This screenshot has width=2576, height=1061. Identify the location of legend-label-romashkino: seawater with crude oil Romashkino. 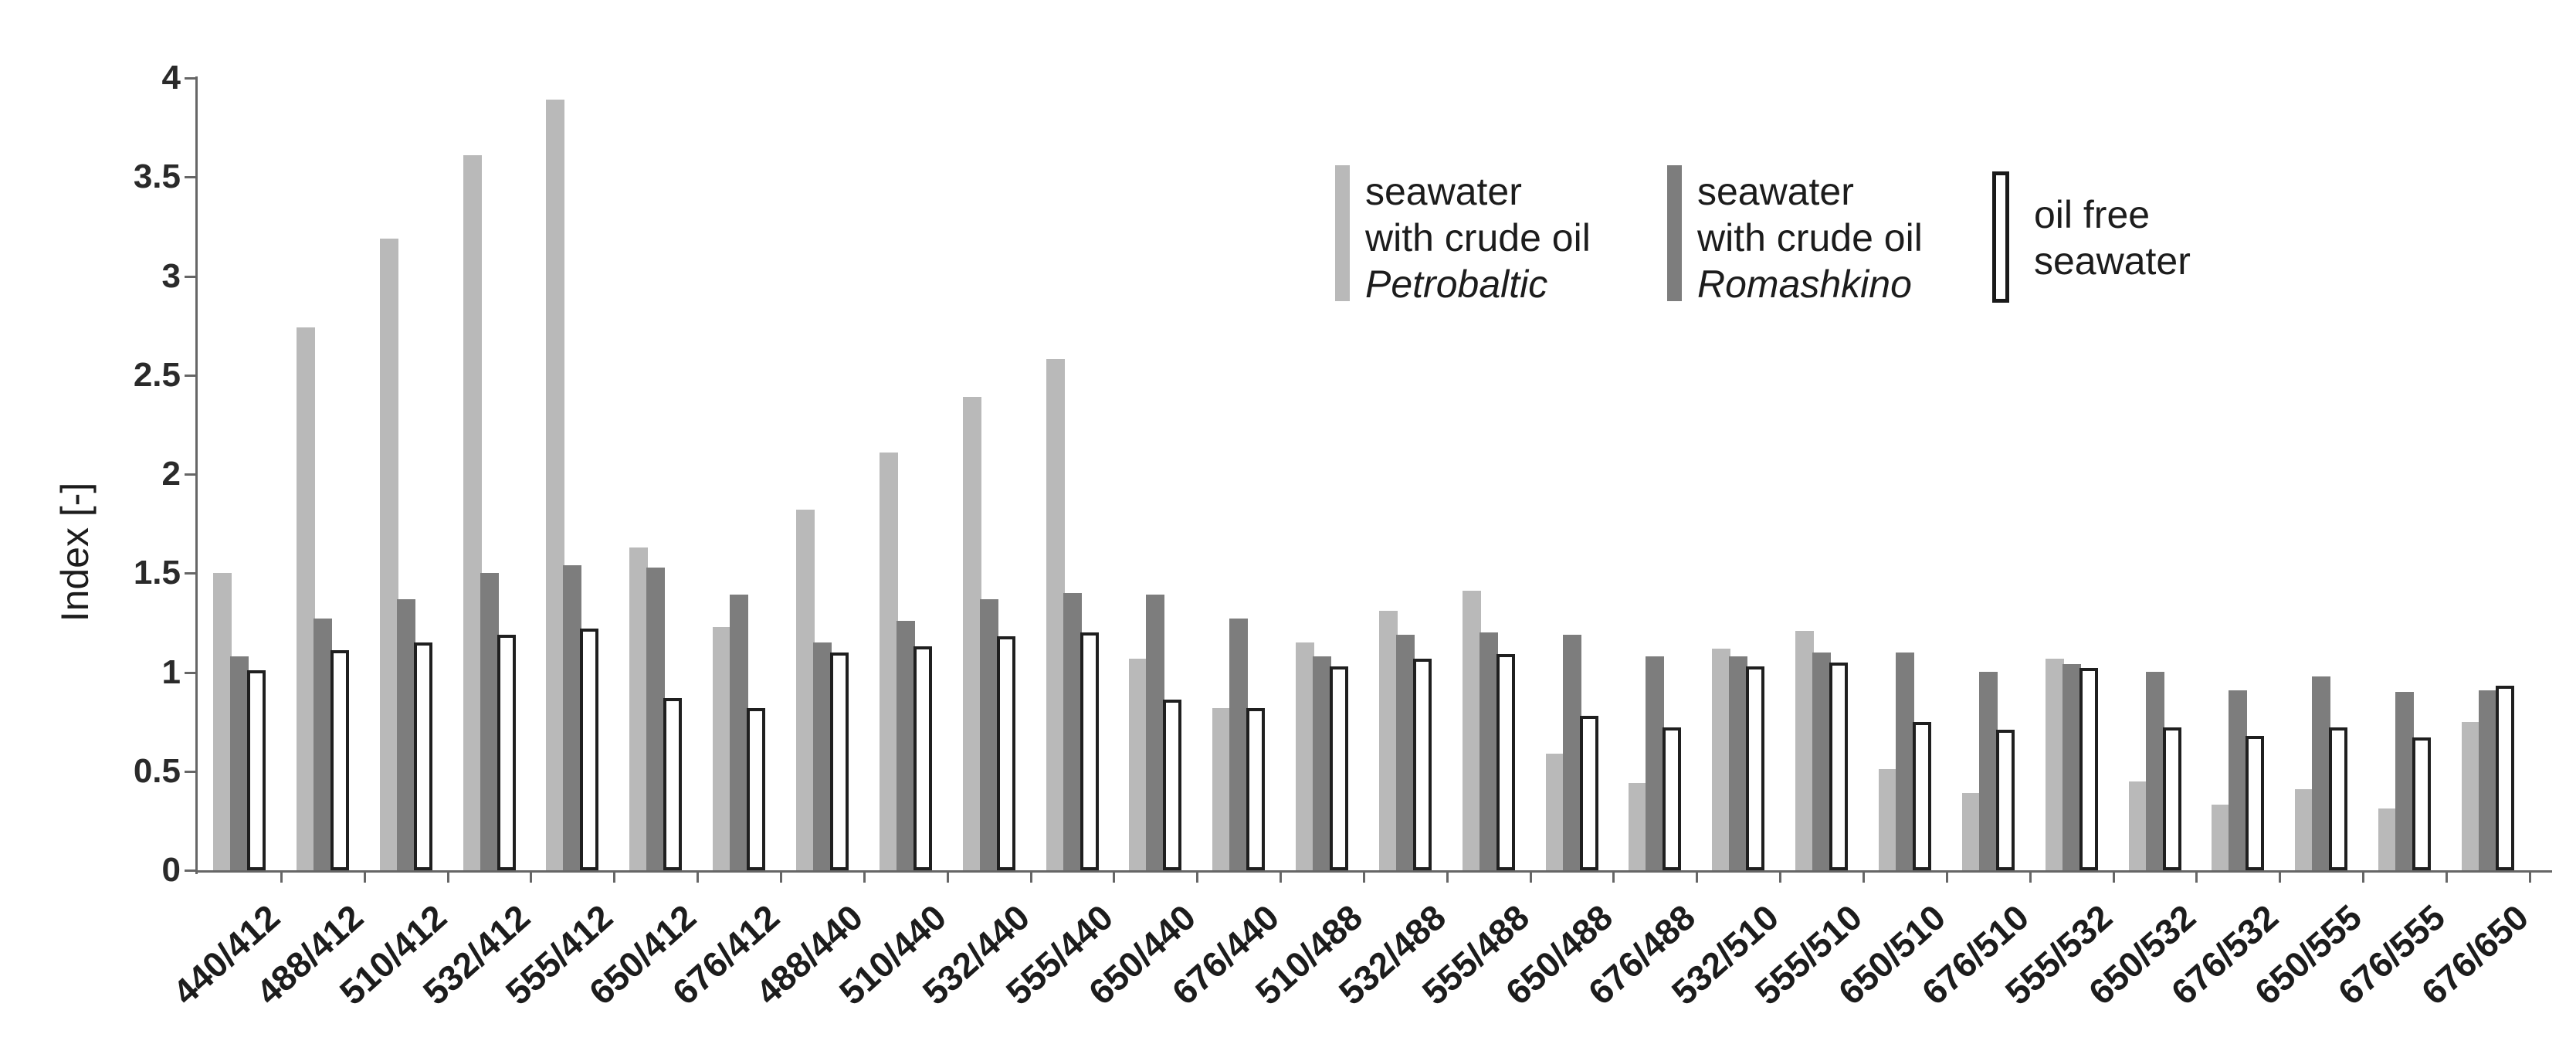
(1810, 237).